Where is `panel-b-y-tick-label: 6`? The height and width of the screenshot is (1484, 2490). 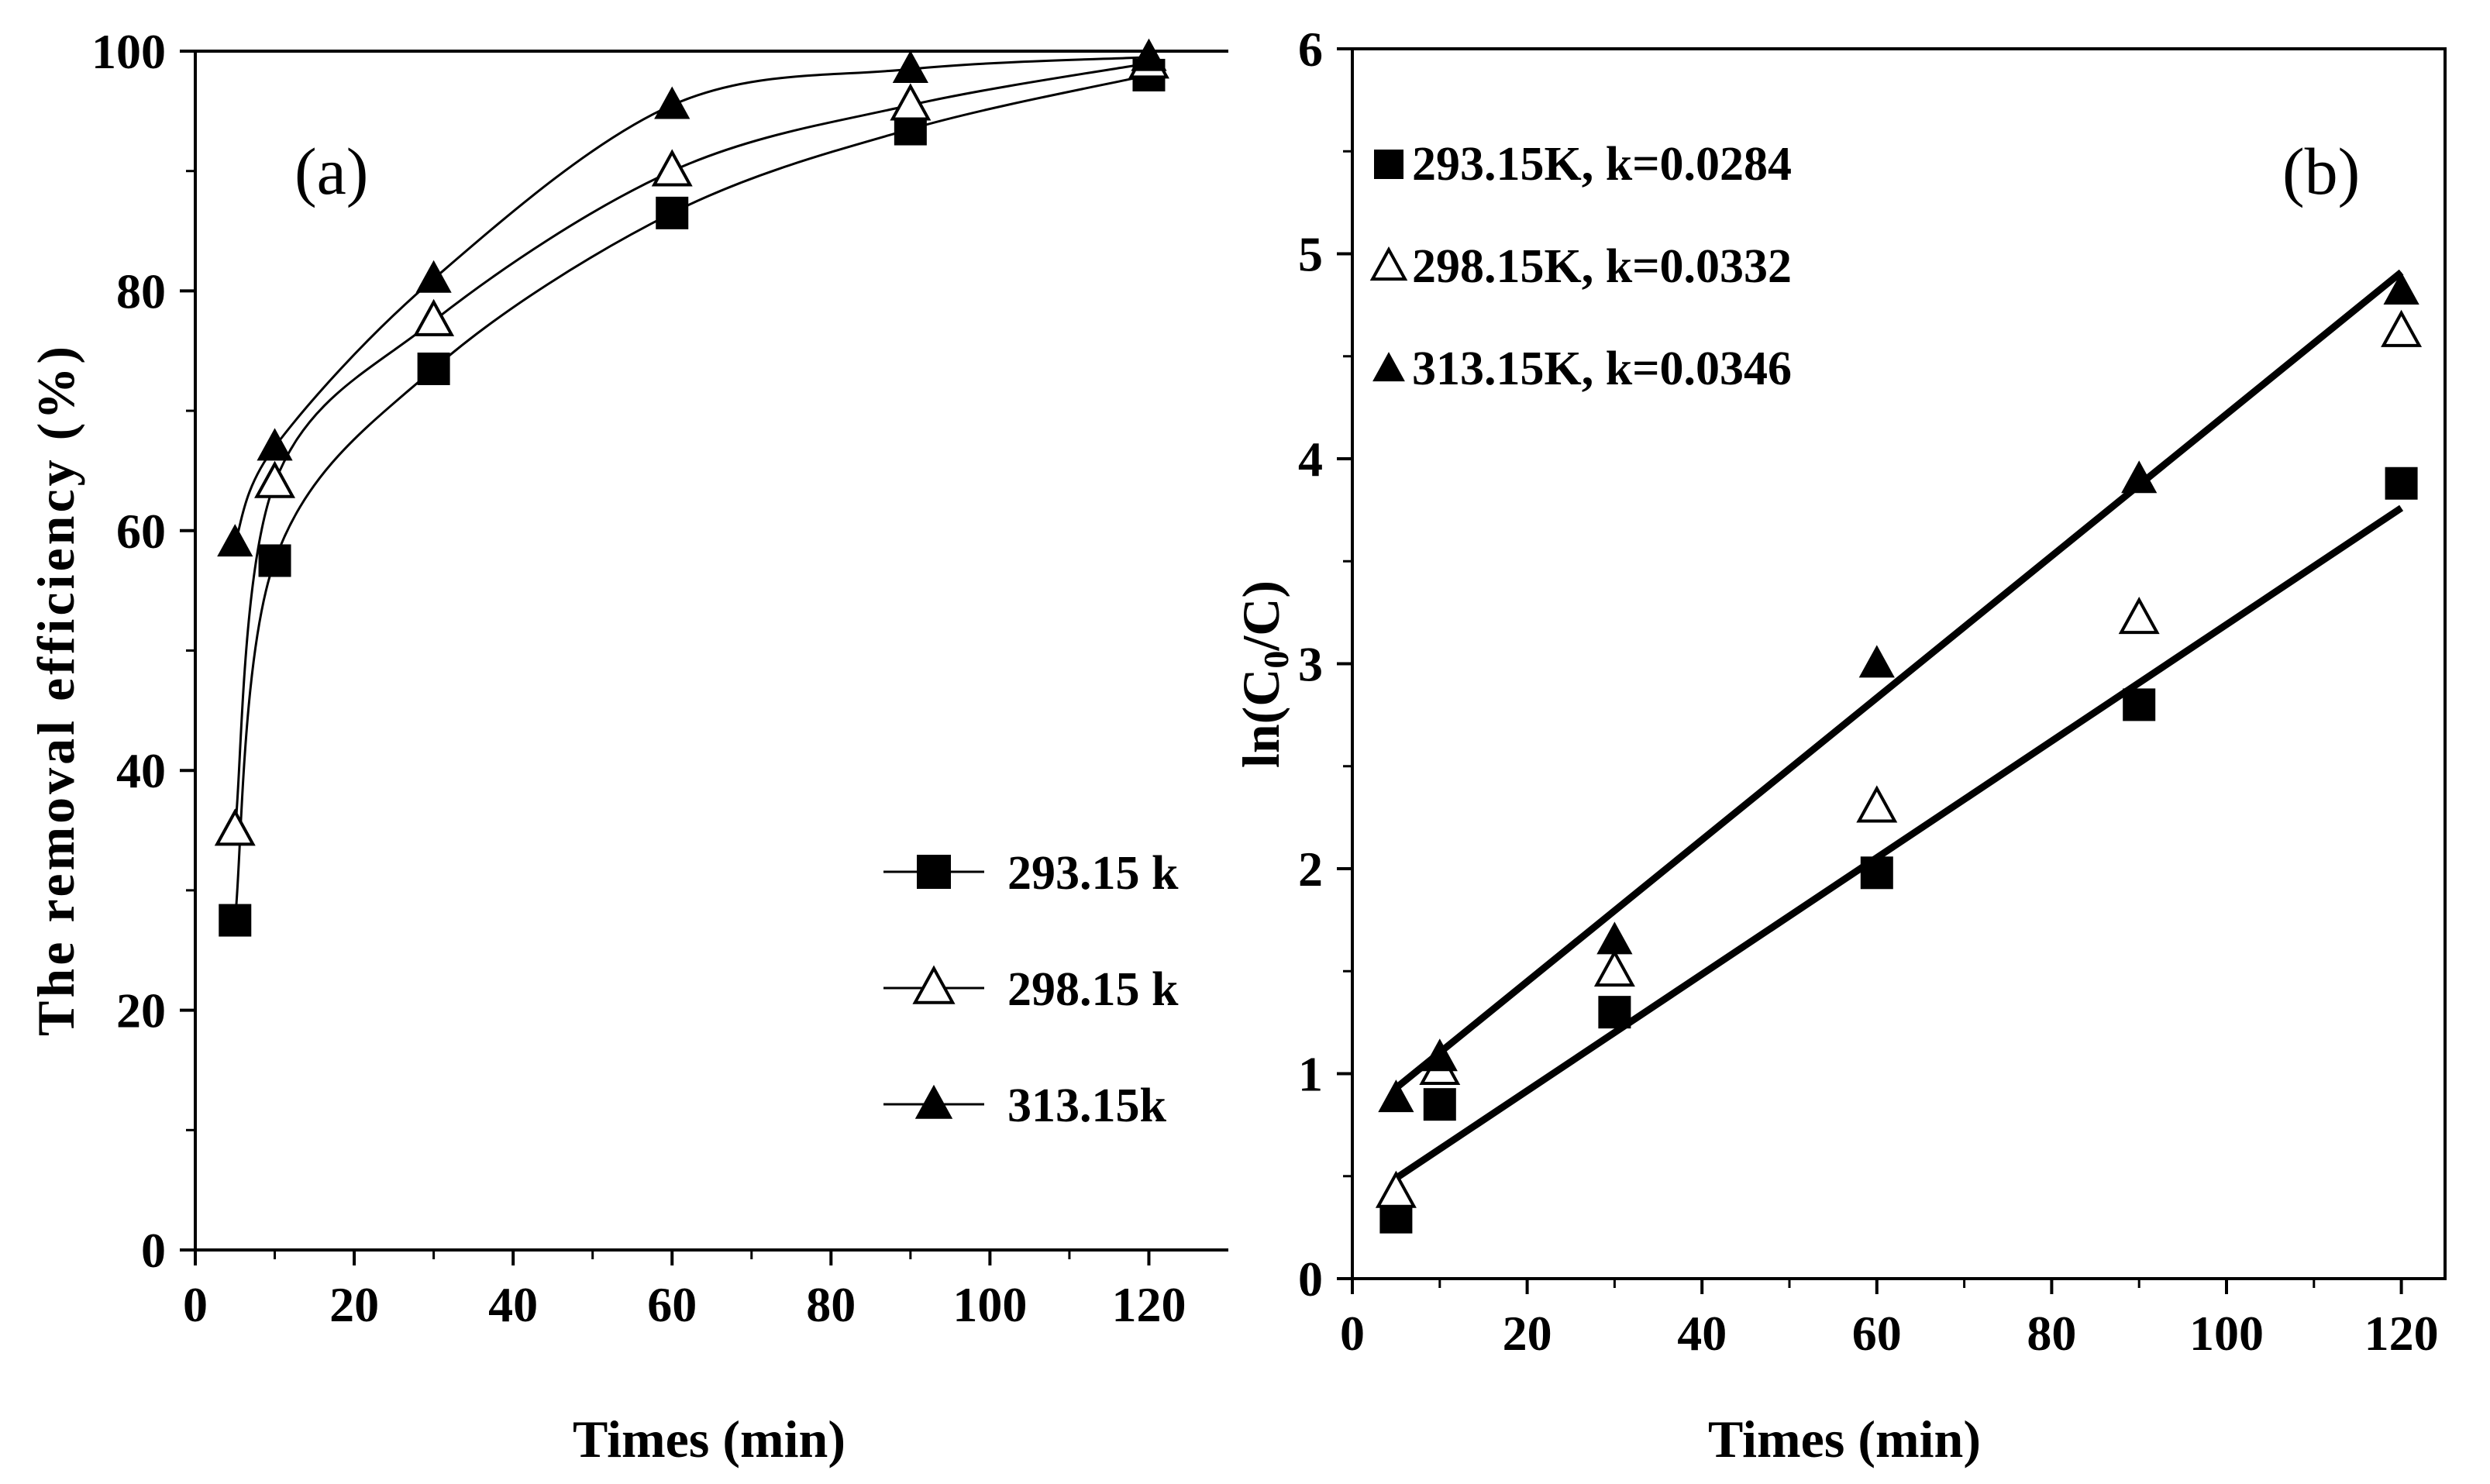
panel-b-y-tick-label: 6 is located at coordinates (1310, 49).